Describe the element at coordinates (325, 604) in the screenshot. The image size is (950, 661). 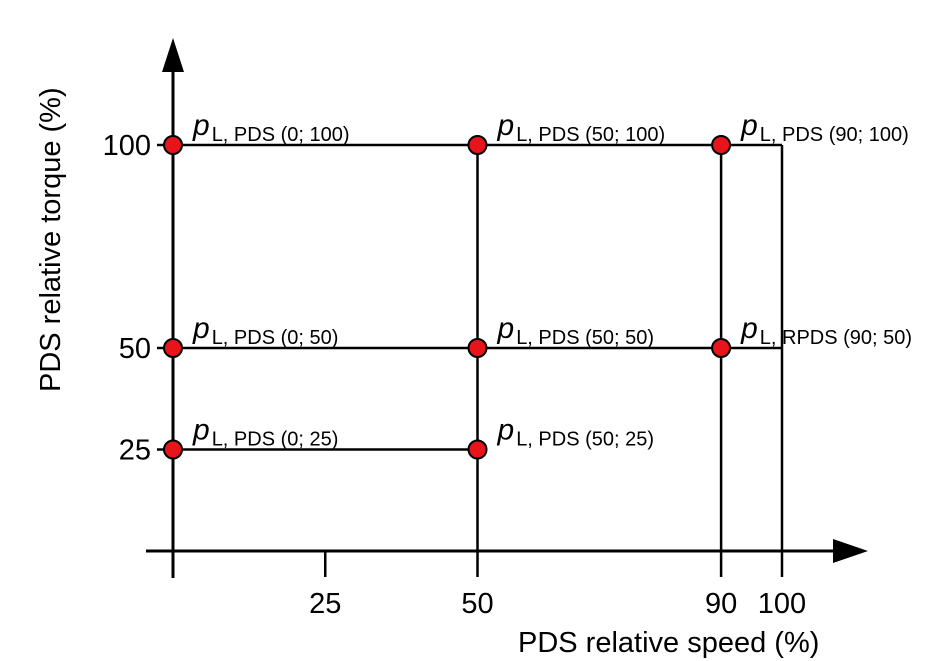
I see `x-tick-label-25: 25` at that location.